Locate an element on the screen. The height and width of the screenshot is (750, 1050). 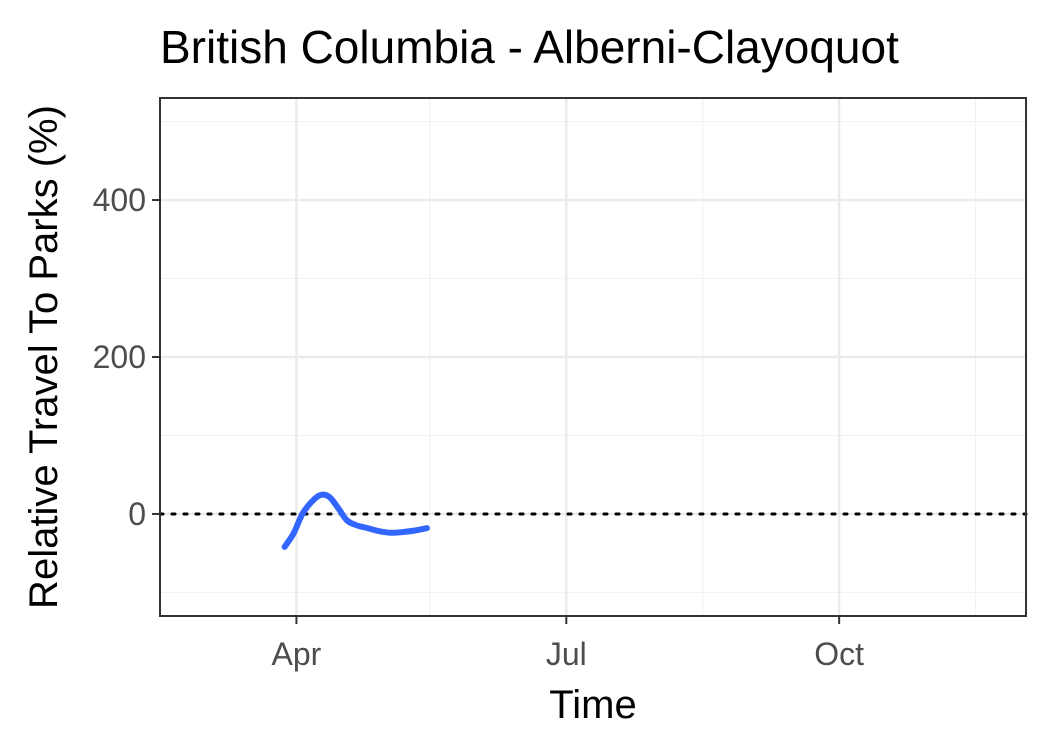
y-axis: 0 200 400 is located at coordinates (126, 357).